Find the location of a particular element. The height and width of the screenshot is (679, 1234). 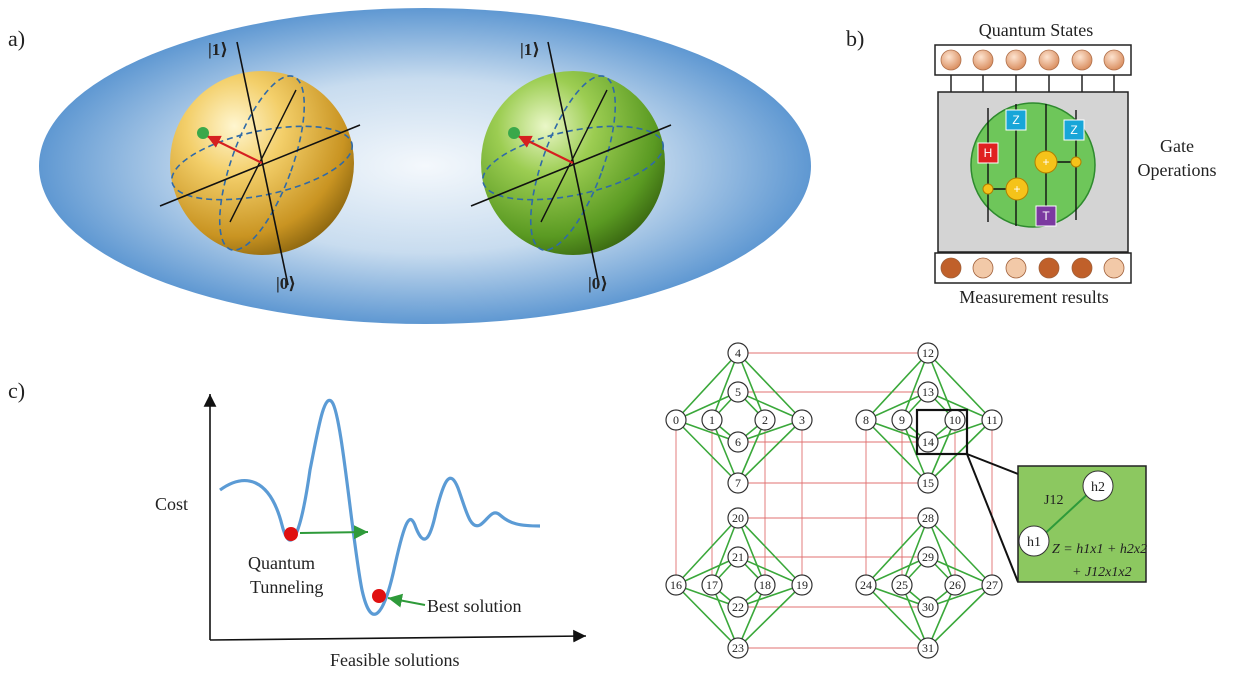

h-gate-label: H is located at coordinates (988, 153).